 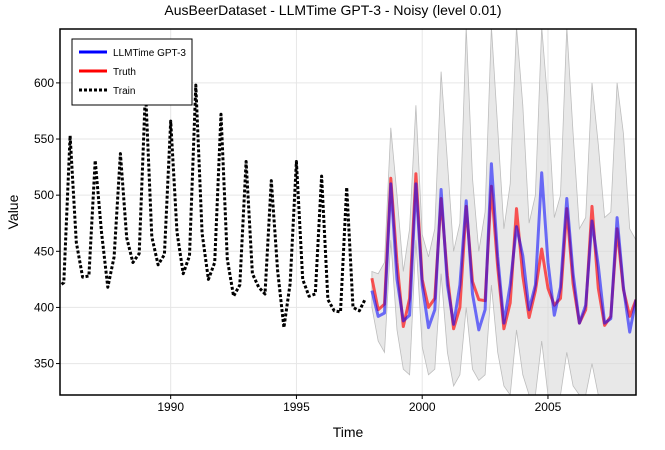 What do you see at coordinates (124, 91) in the screenshot?
I see `legend-label-train: Train` at bounding box center [124, 91].